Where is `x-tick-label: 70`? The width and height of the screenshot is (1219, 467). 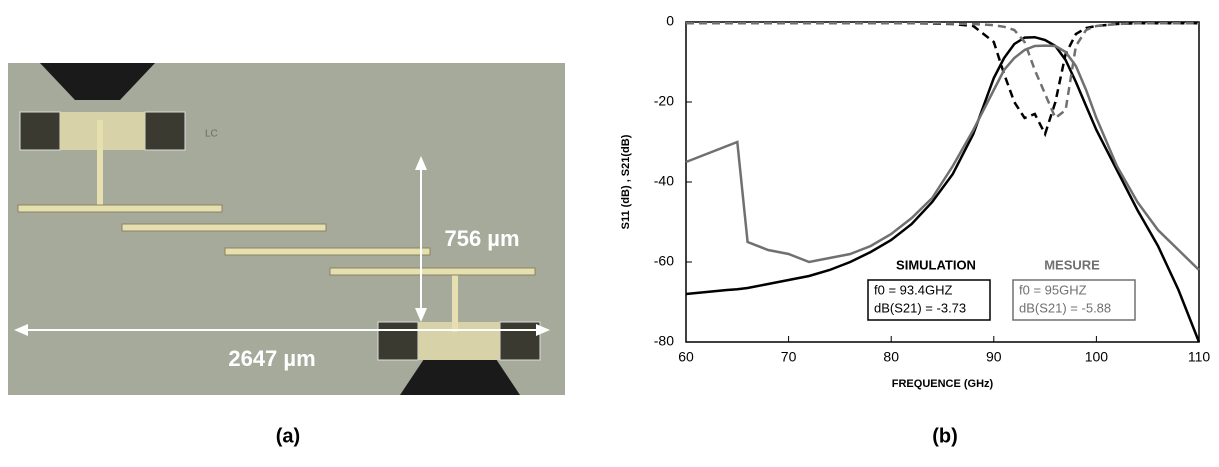 x-tick-label: 70 is located at coordinates (789, 357).